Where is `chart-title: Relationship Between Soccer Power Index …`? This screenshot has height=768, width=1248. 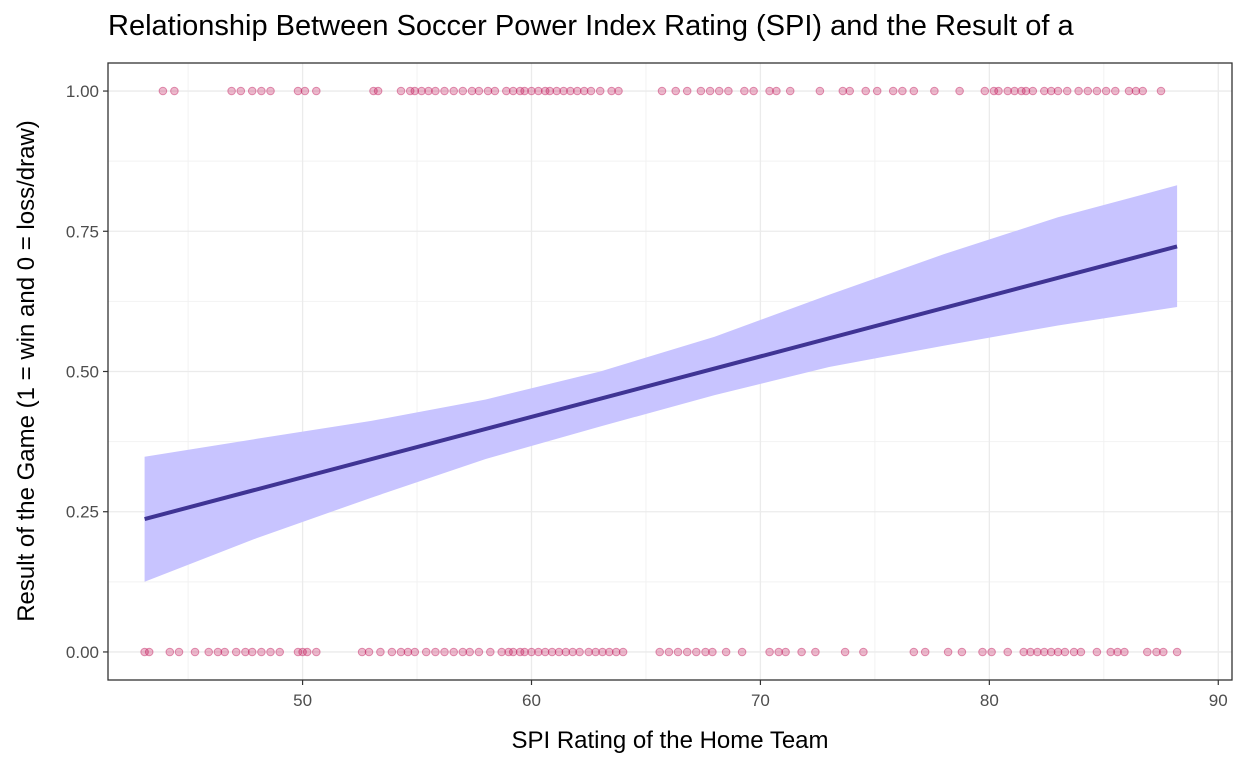
chart-title: Relationship Between Soccer Power Index … is located at coordinates (591, 26).